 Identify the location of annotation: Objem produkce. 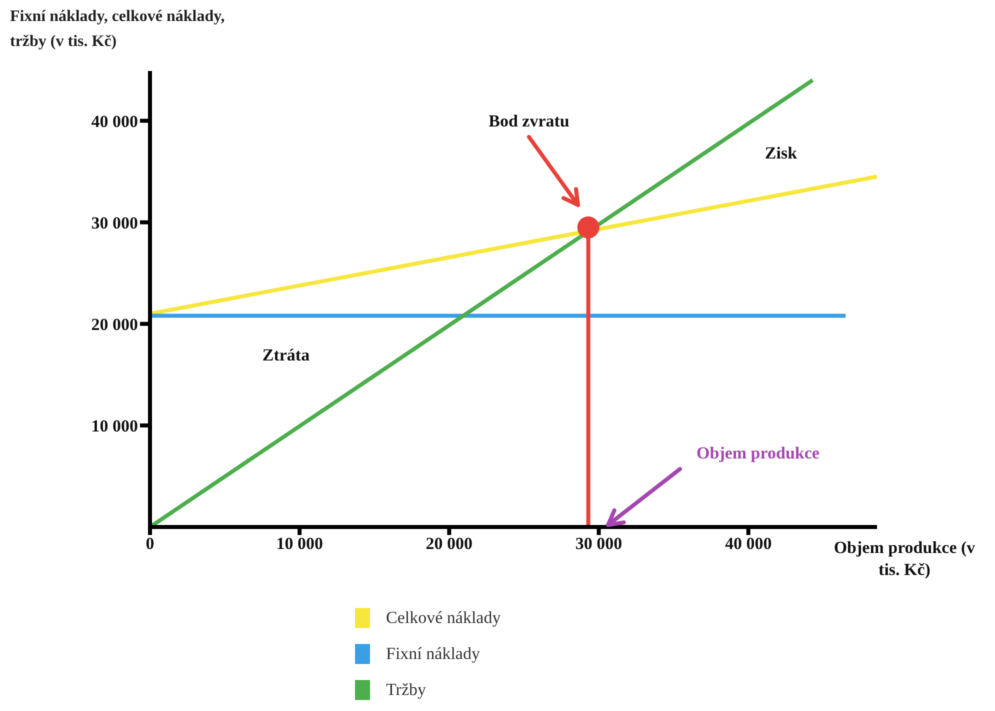
(758, 453).